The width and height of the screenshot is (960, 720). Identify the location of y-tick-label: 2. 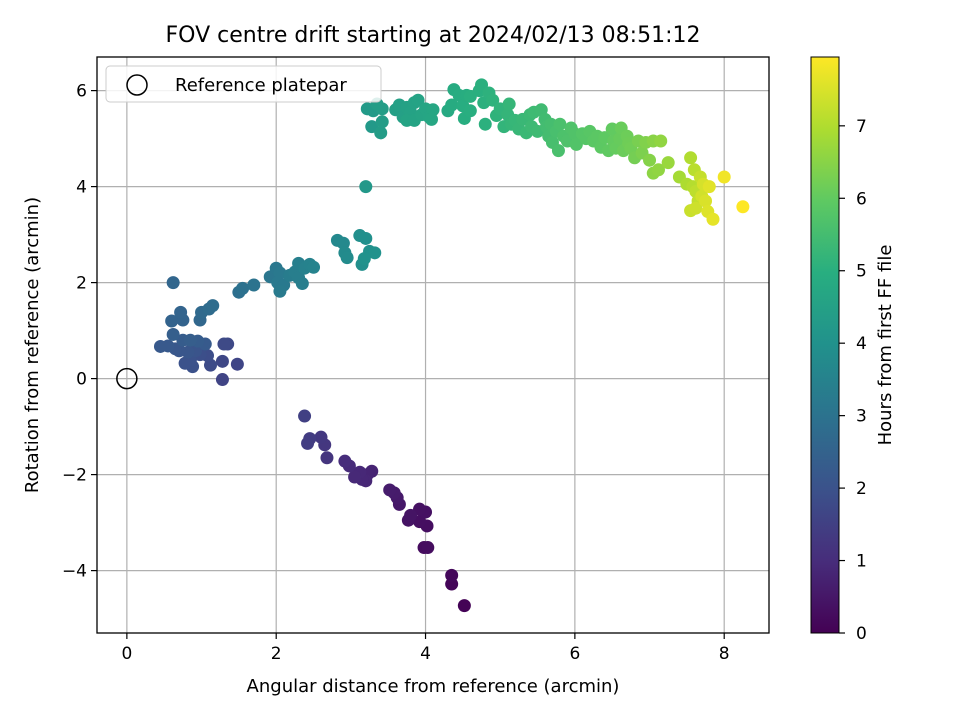
(81, 284).